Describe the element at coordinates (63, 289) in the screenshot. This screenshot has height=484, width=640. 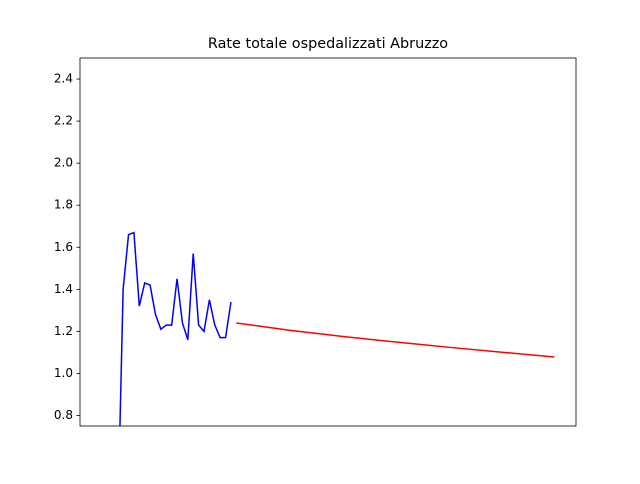
I see `y-tick-label: 1.4` at that location.